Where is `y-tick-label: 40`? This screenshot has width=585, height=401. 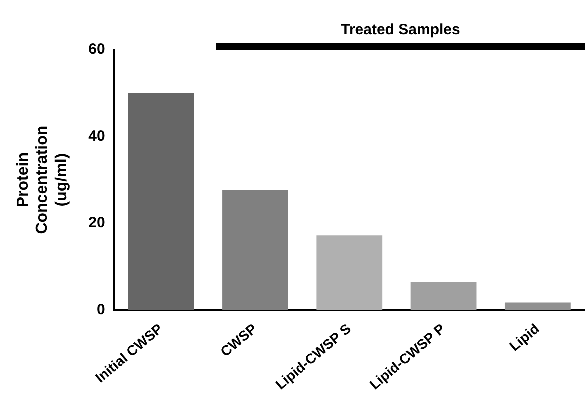
y-tick-label: 40 is located at coordinates (97, 136).